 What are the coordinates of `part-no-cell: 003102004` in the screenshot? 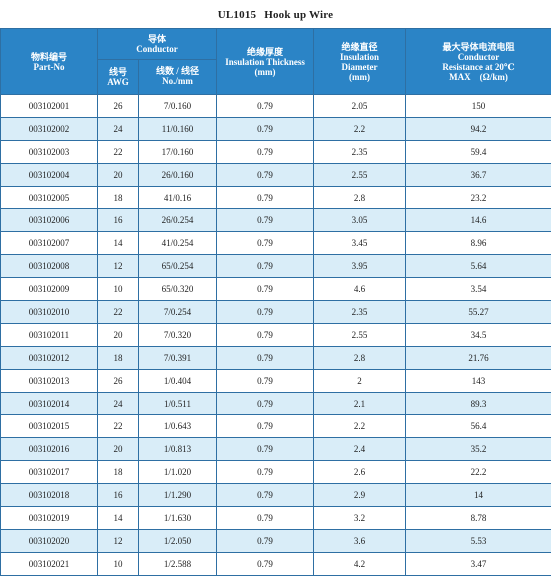 It's located at (49, 174).